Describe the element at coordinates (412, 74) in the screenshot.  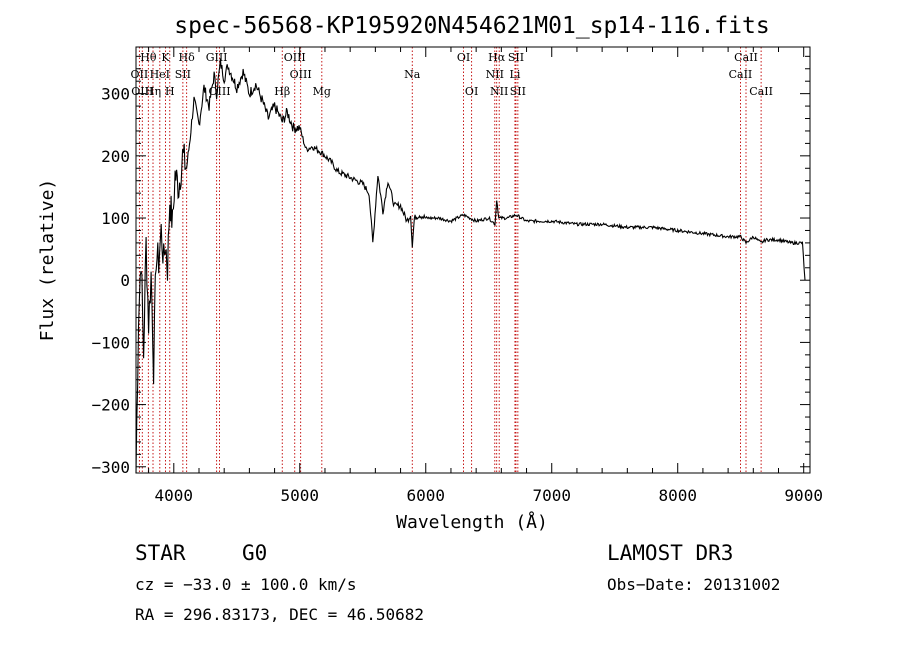
I see `spectral-line-label: Na` at that location.